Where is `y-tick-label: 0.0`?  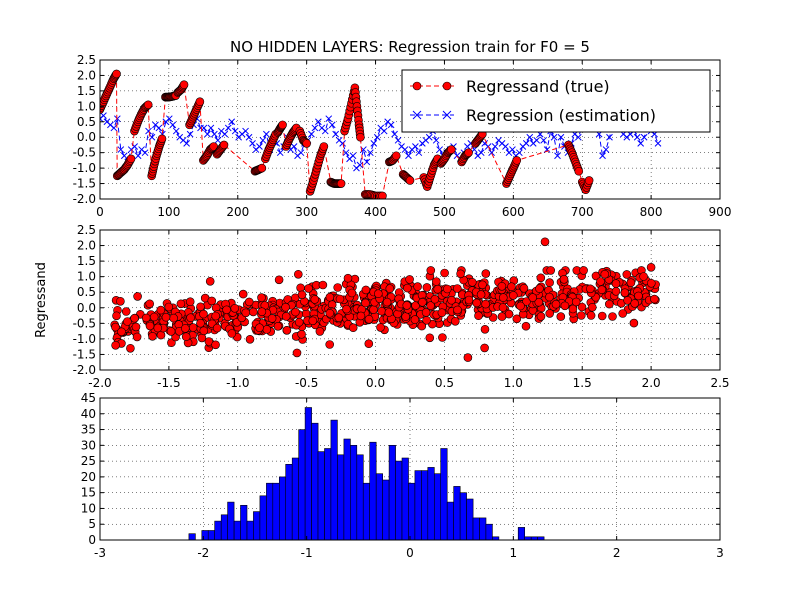
y-tick-label: 0.0 is located at coordinates (86, 308).